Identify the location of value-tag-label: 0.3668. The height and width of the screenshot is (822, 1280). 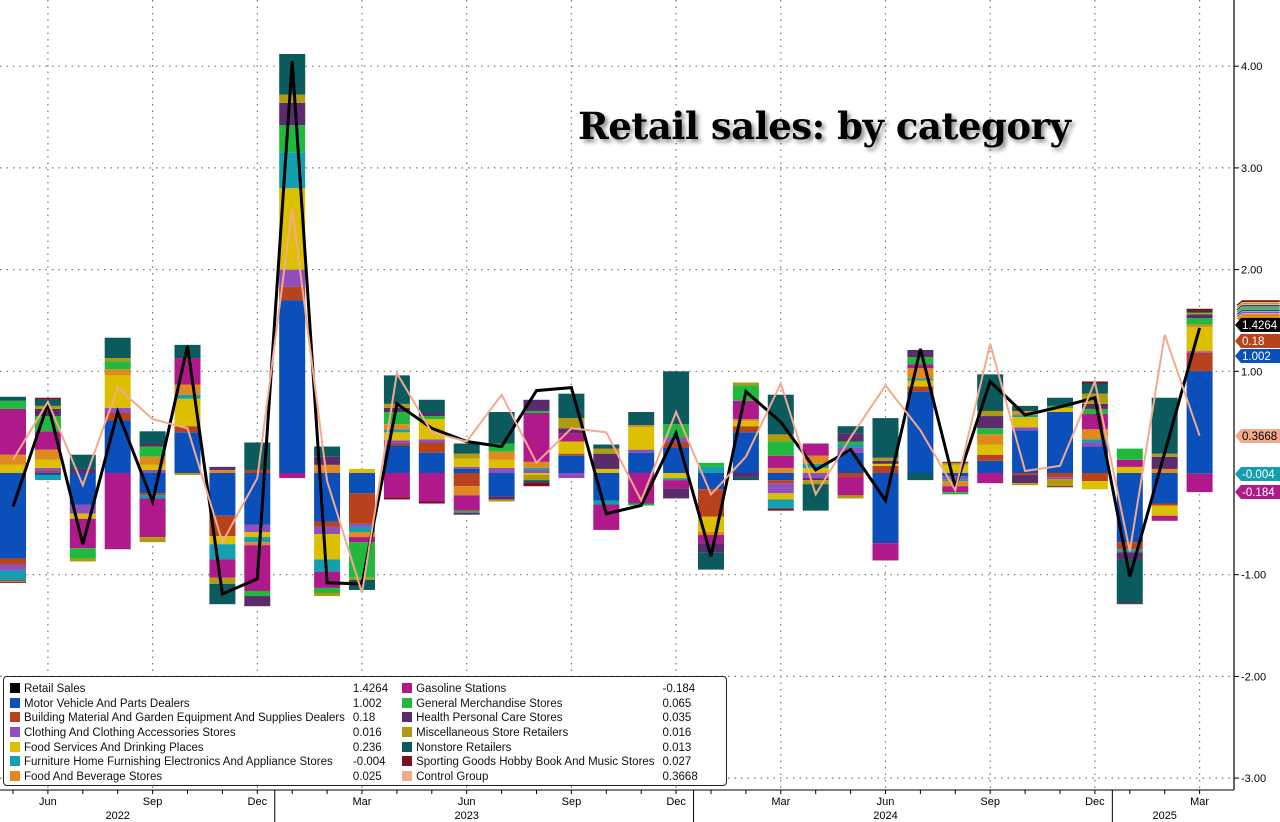
(1259, 437).